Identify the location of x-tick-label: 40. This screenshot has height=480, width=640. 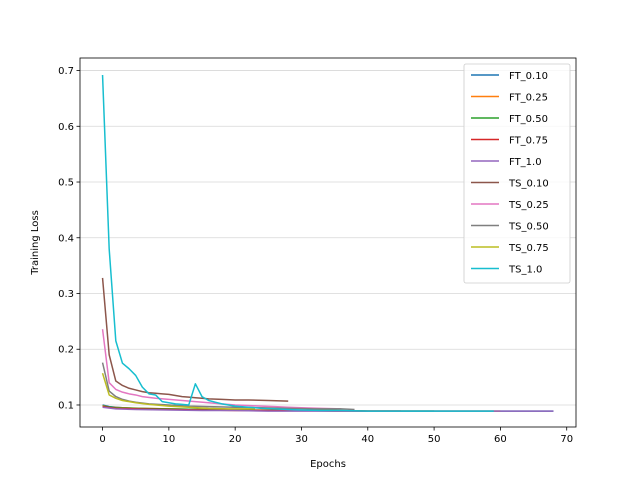
(367, 439).